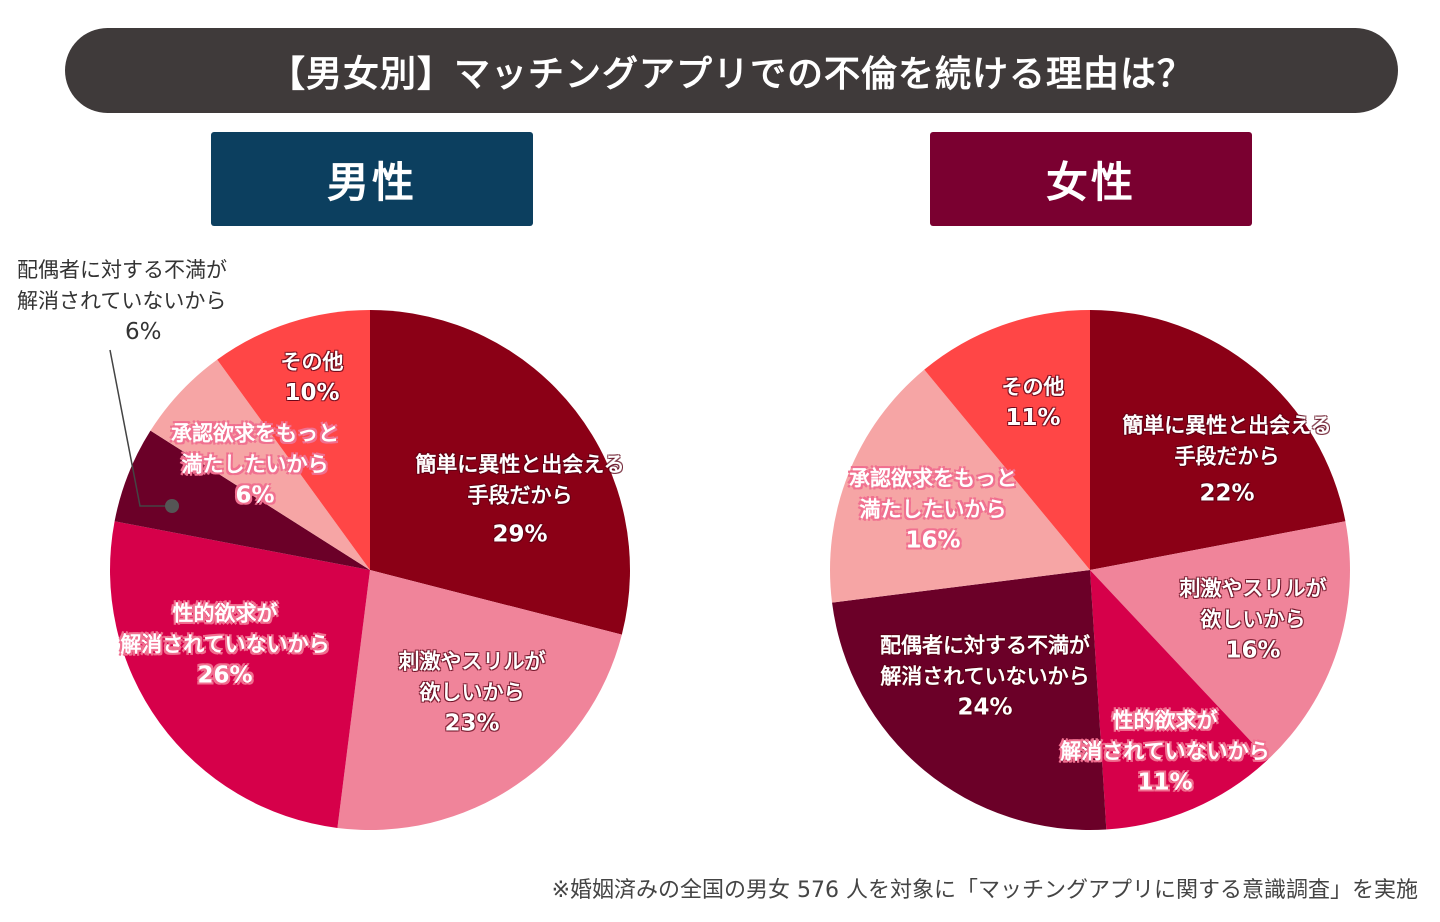  I want to click on female-label-approval: 承認欲求をもっと 満たしたいから 16%, so click(933, 510).